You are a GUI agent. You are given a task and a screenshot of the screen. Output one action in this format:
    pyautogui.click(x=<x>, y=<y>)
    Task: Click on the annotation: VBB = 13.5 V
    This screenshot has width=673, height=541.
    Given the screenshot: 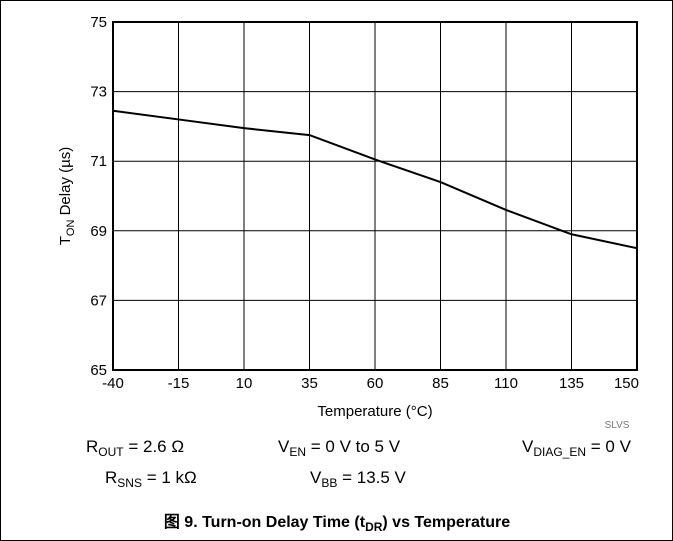 What is the action you would take?
    pyautogui.click(x=358, y=479)
    